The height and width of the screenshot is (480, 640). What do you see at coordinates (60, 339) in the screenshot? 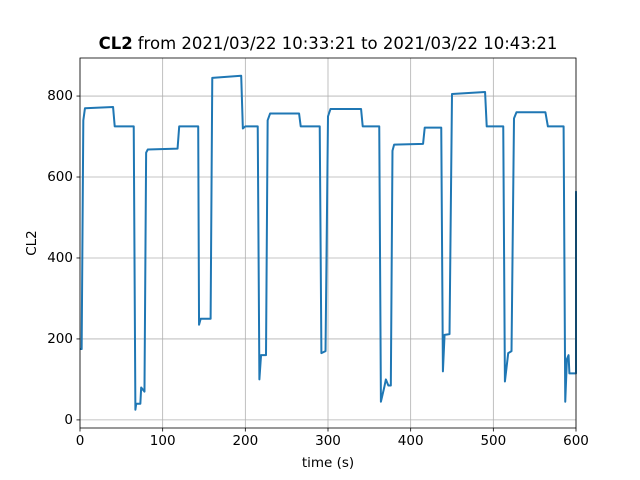
I see `y-tick-label: 200` at bounding box center [60, 339].